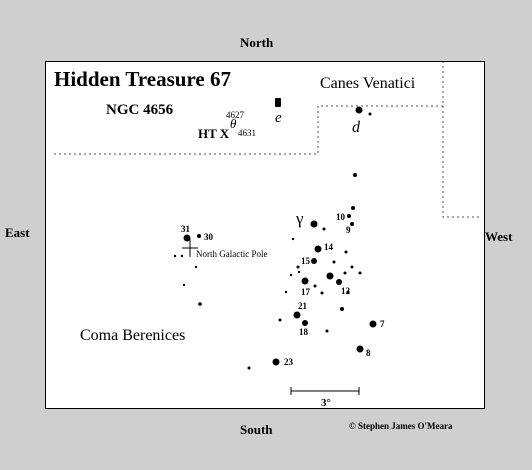 The height and width of the screenshot is (470, 532). Describe the element at coordinates (190, 248) in the screenshot. I see `galactic-pole-marker` at that location.